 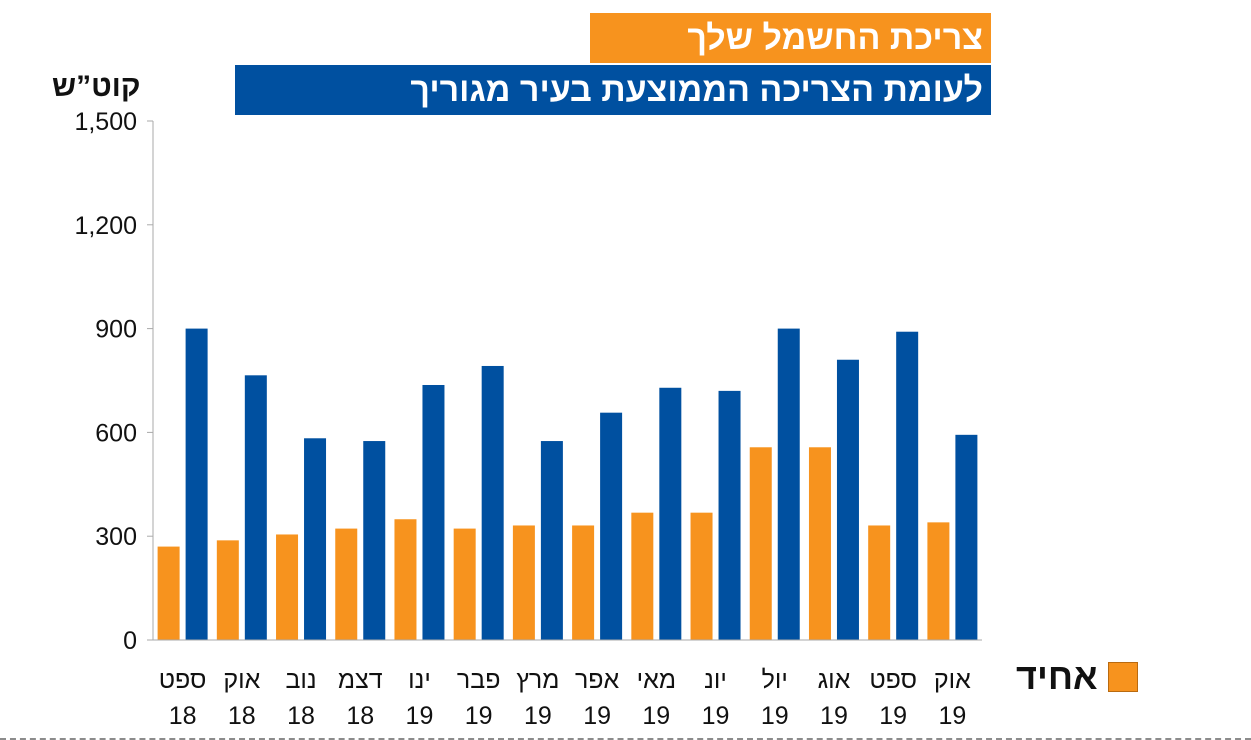 I want to click on x-tick-label-month: אפר, so click(x=597, y=680).